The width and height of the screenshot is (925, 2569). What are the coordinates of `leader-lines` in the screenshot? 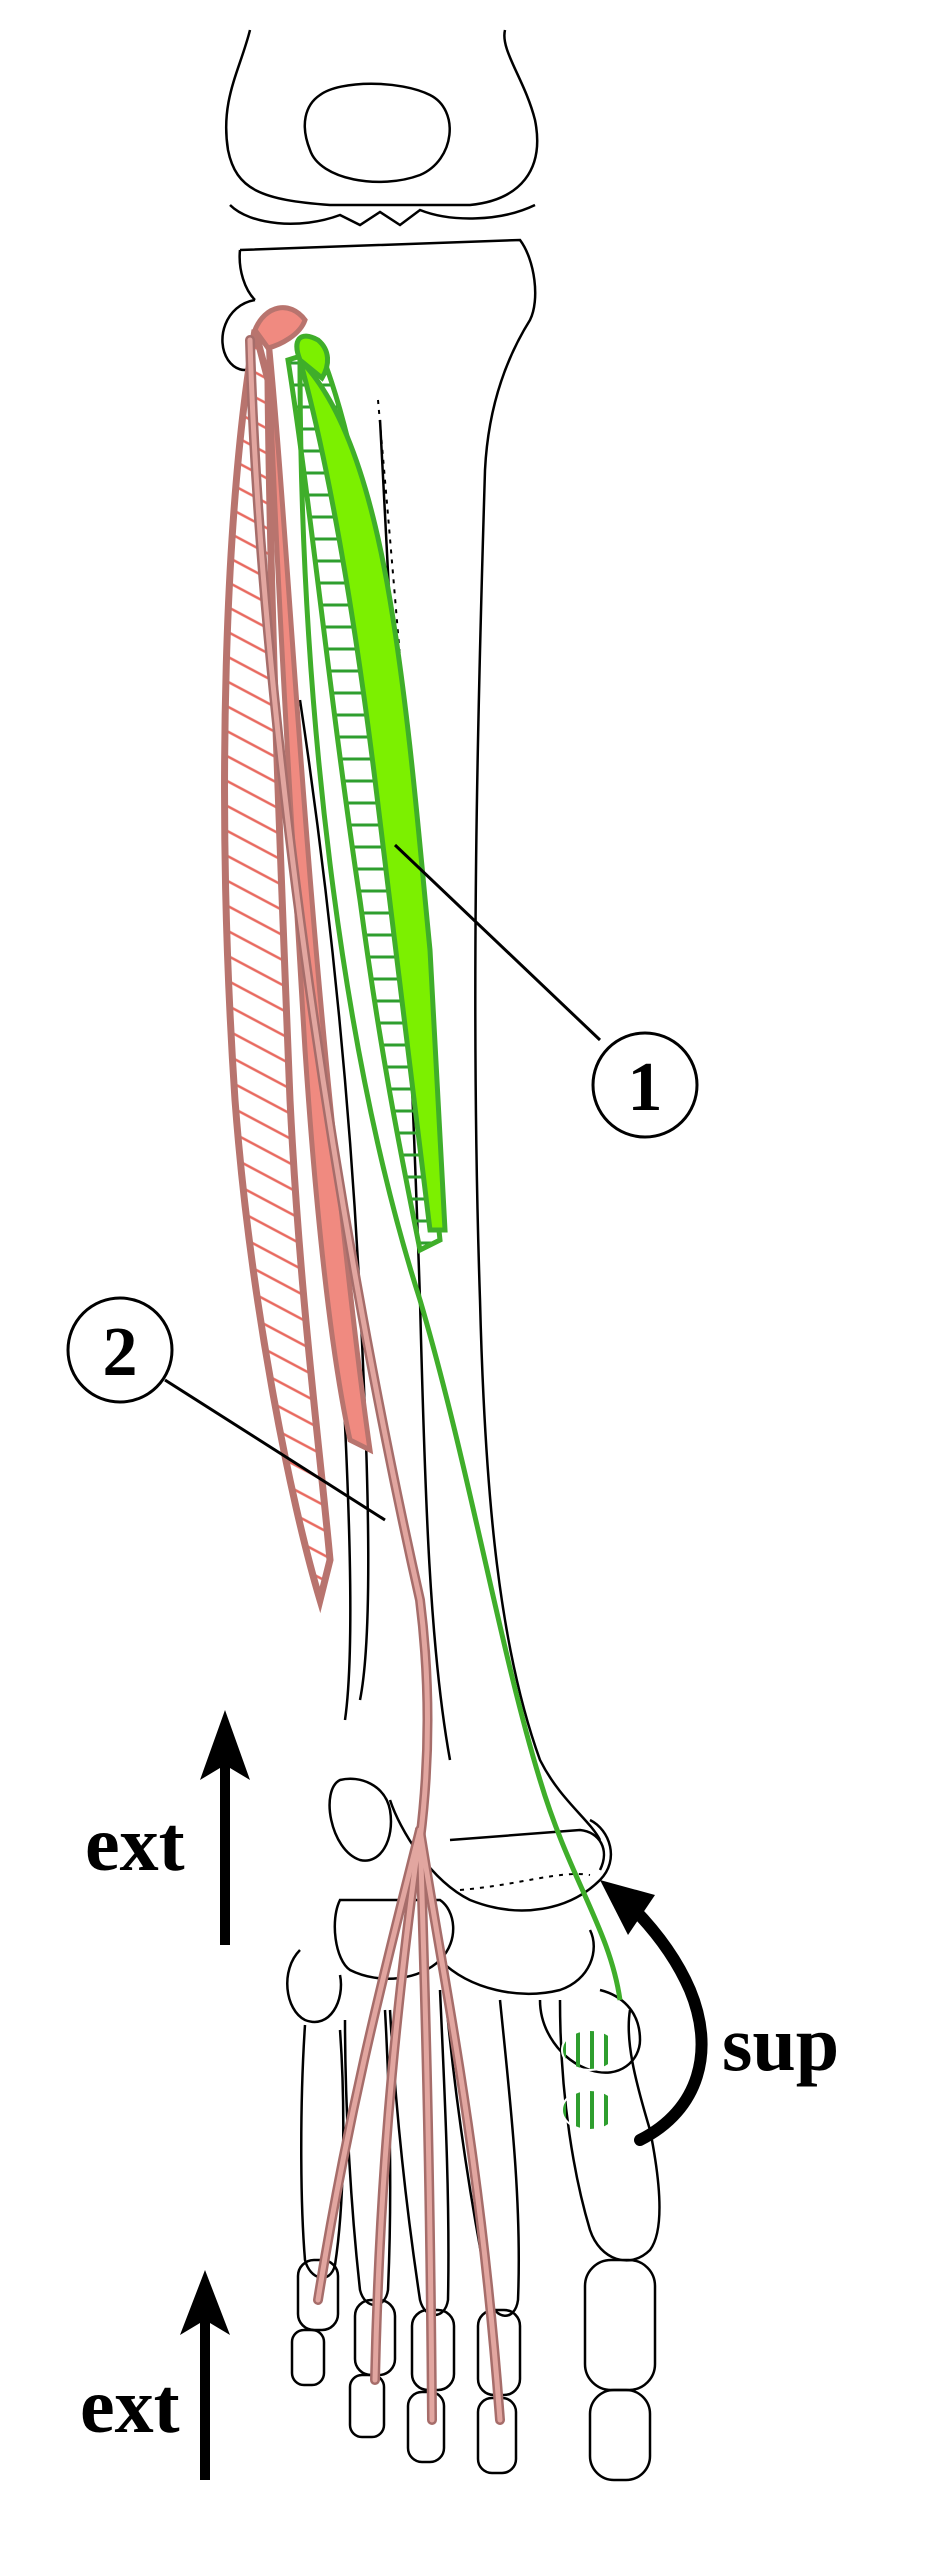 It's located at (383, 1182).